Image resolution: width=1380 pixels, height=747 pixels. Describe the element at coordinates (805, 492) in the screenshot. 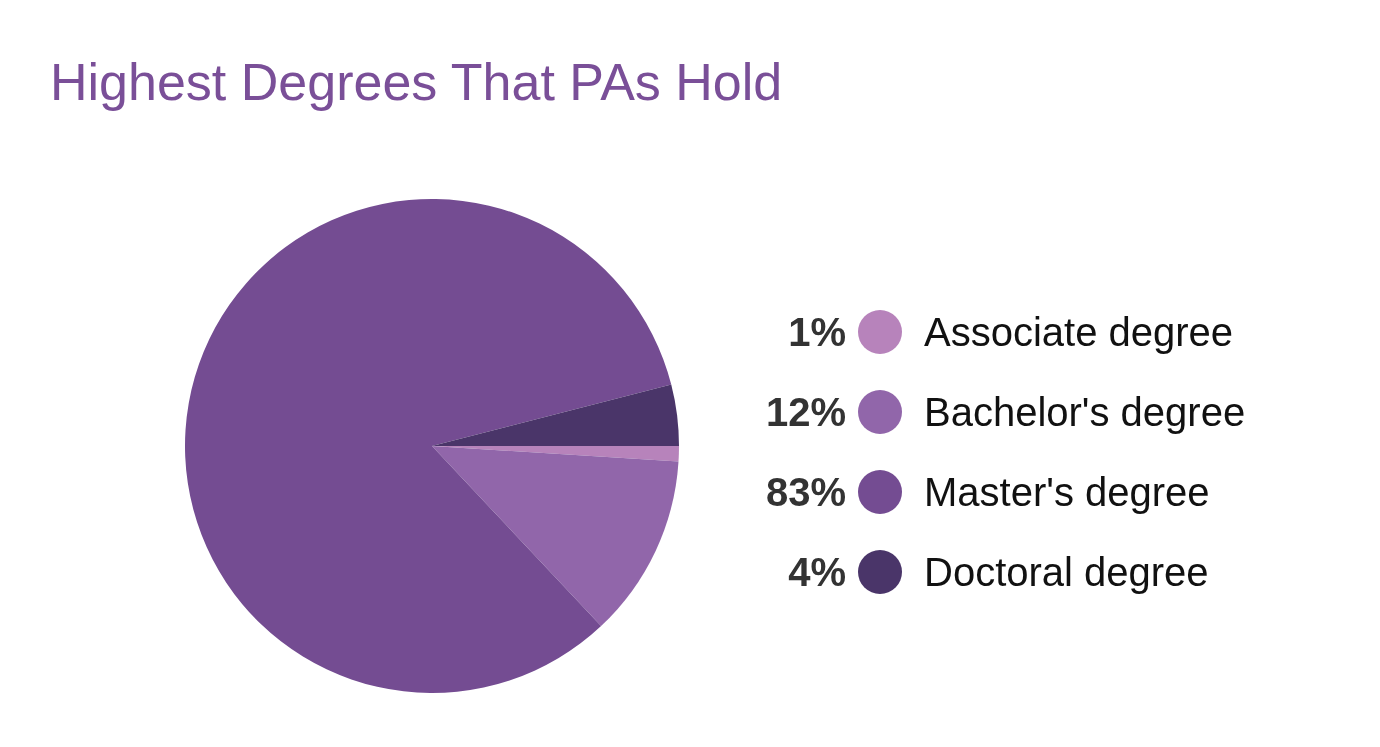

I see `data-label: 83%` at that location.